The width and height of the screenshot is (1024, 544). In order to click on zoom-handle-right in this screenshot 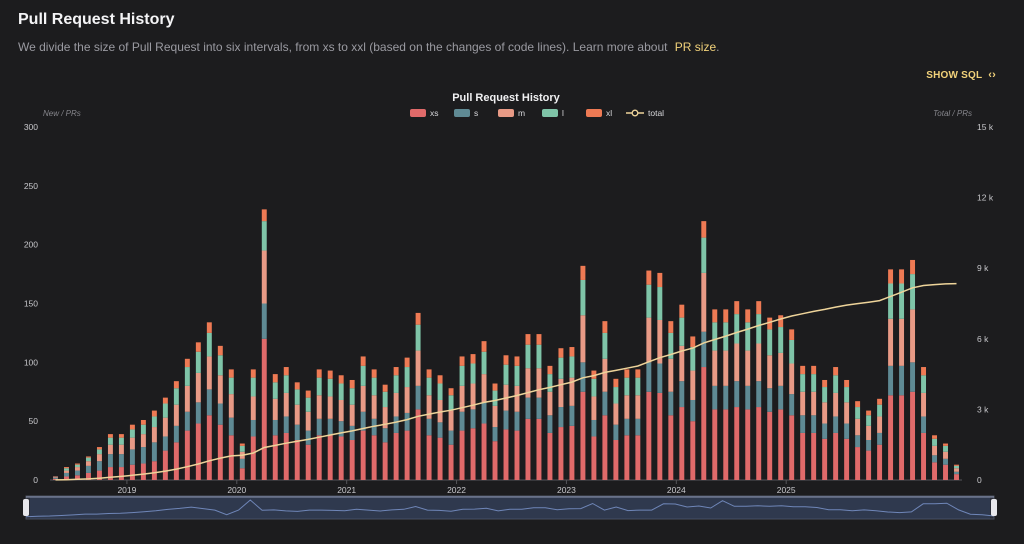, I will do `click(994, 507)`.